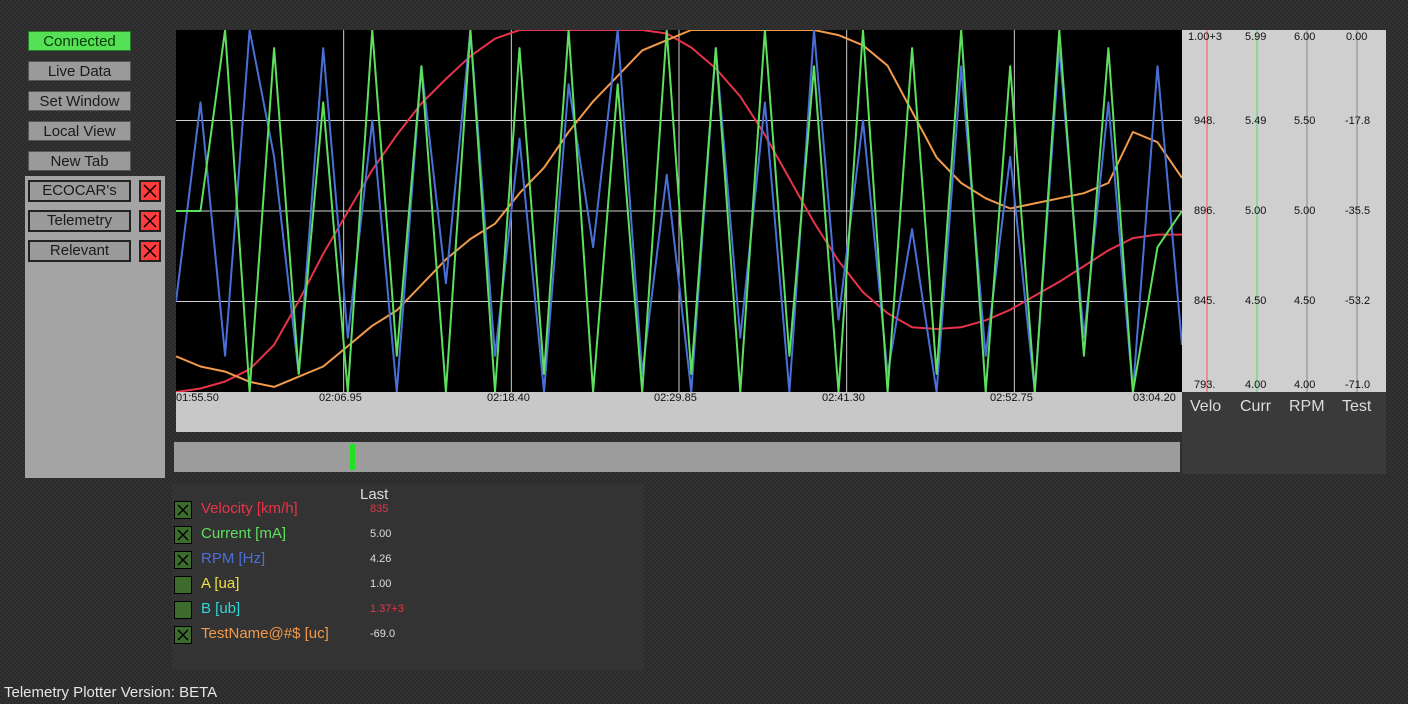  Describe the element at coordinates (1256, 301) in the screenshot. I see `curr-tick: 4.50` at that location.